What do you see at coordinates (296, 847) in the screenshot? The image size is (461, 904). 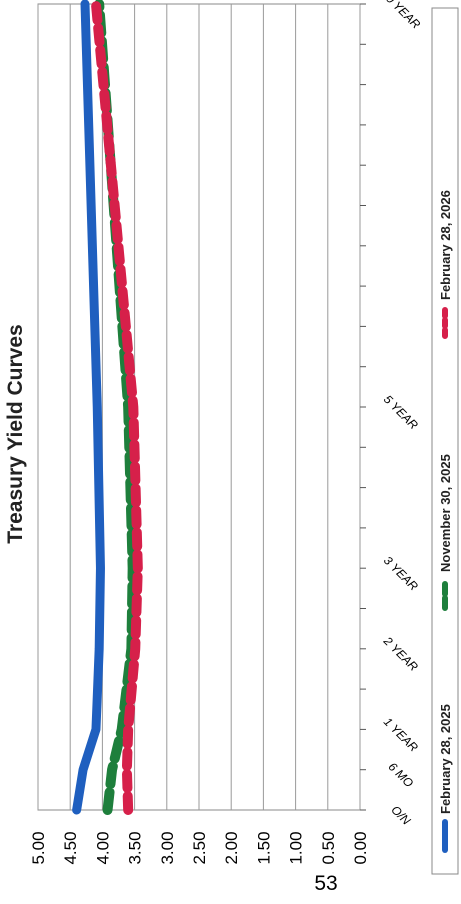 I see `value-tick-label: 1.00` at bounding box center [296, 847].